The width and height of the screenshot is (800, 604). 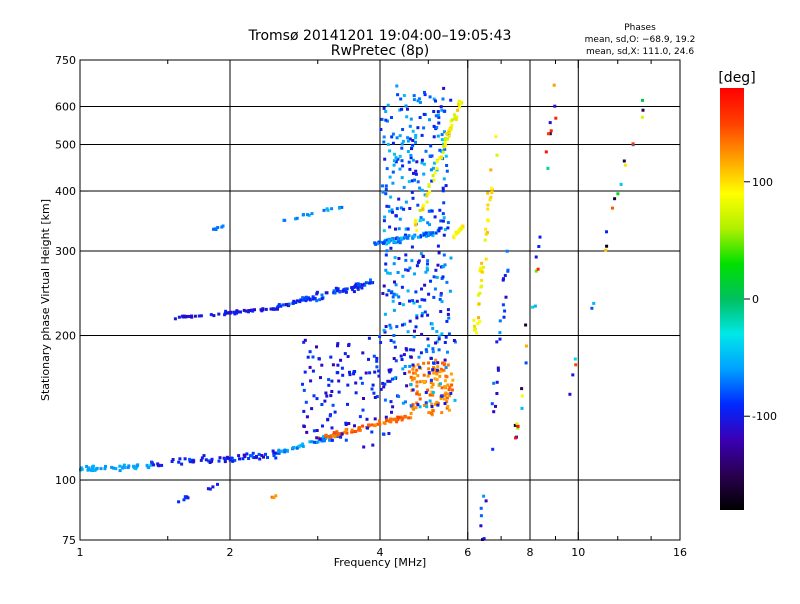 What do you see at coordinates (380, 36) in the screenshot?
I see `chart-title: Tromsø 20141201 19:04:00–19:05:43` at bounding box center [380, 36].